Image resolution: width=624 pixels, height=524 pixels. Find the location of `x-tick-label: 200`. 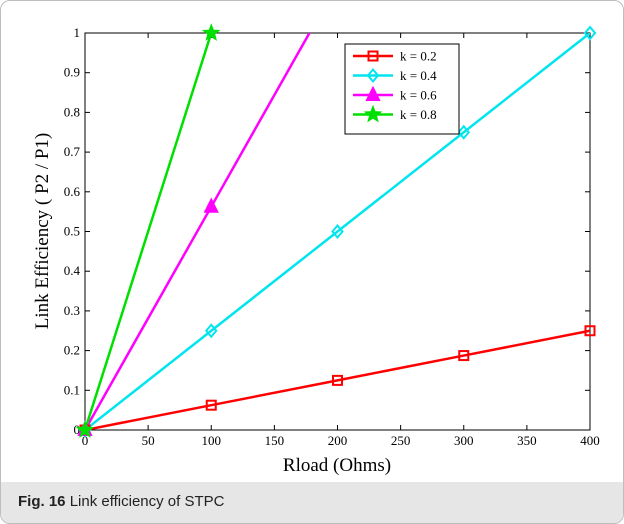

x-tick-label: 200 is located at coordinates (338, 440).